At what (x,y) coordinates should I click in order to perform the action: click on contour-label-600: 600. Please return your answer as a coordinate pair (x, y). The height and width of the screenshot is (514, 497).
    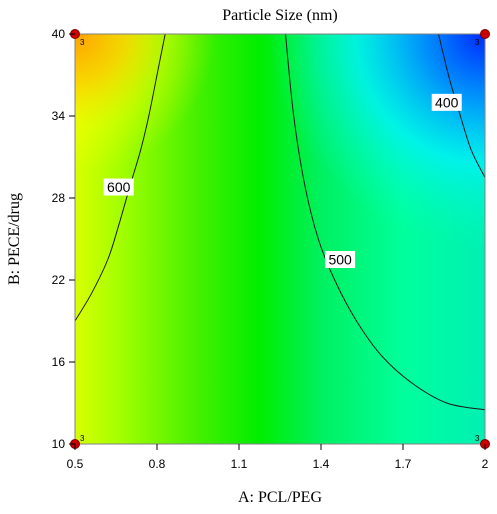
    Looking at the image, I should click on (119, 187).